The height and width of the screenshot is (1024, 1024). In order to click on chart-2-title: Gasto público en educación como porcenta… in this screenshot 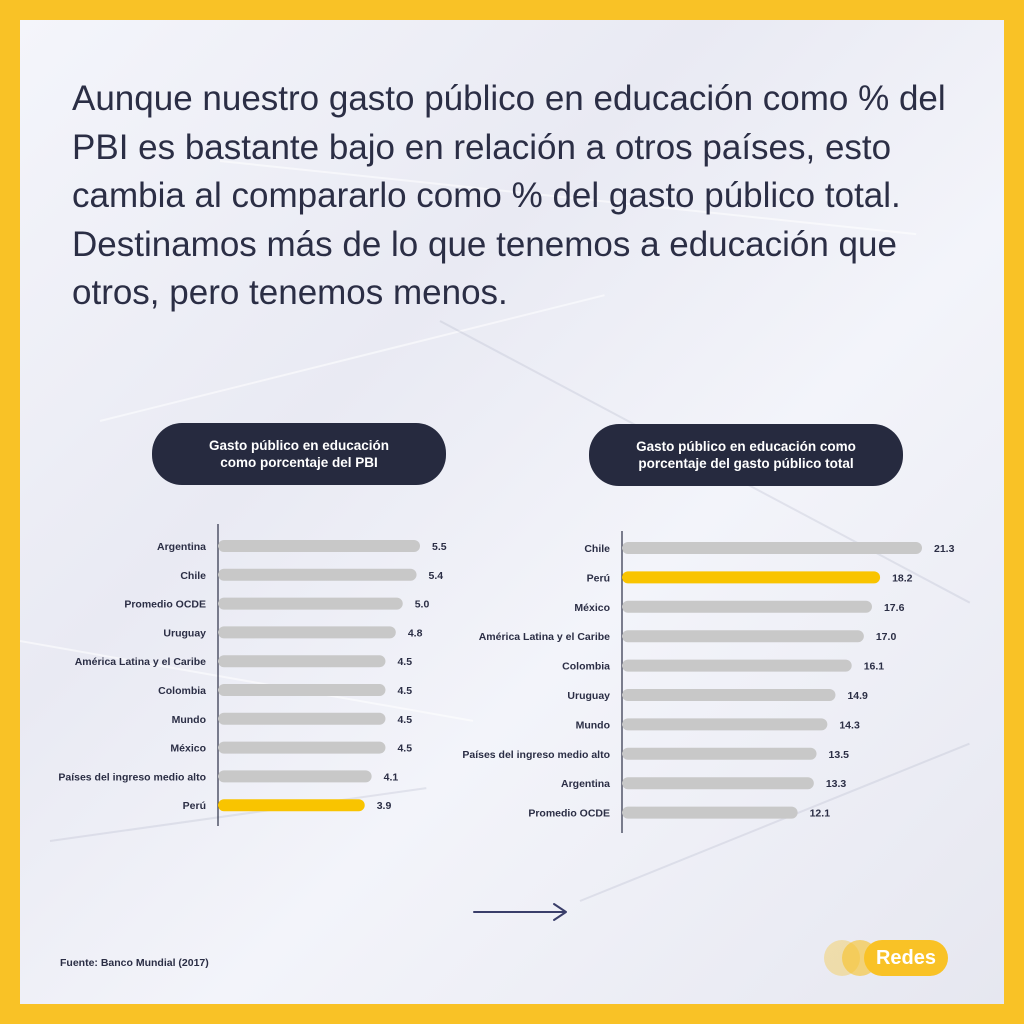, I will do `click(746, 455)`.